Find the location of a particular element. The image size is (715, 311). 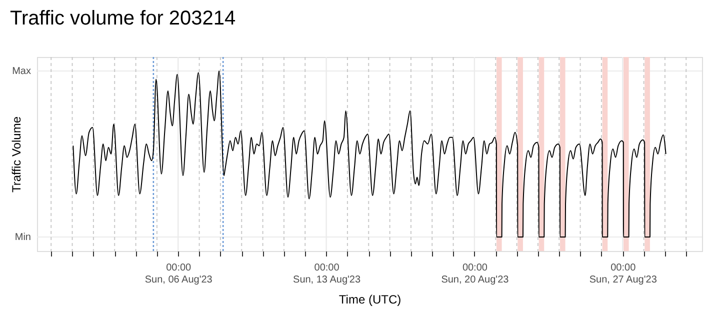

text: Max is located at coordinates (21, 71).